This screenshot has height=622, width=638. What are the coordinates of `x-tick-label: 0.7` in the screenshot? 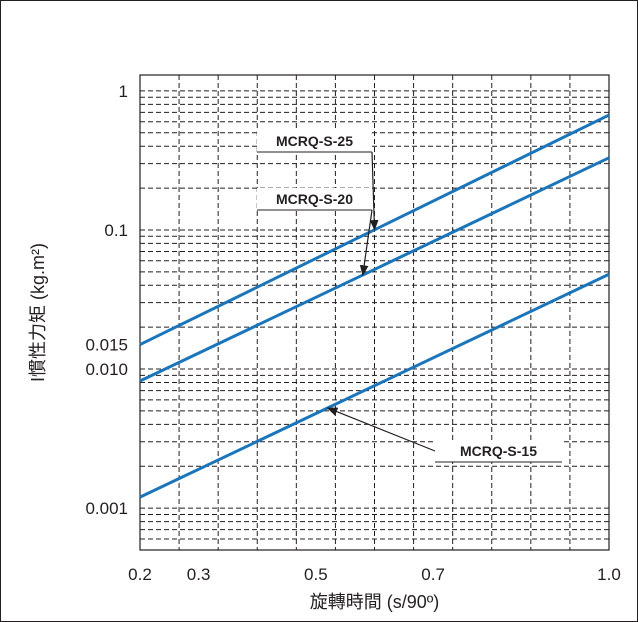 It's located at (433, 574).